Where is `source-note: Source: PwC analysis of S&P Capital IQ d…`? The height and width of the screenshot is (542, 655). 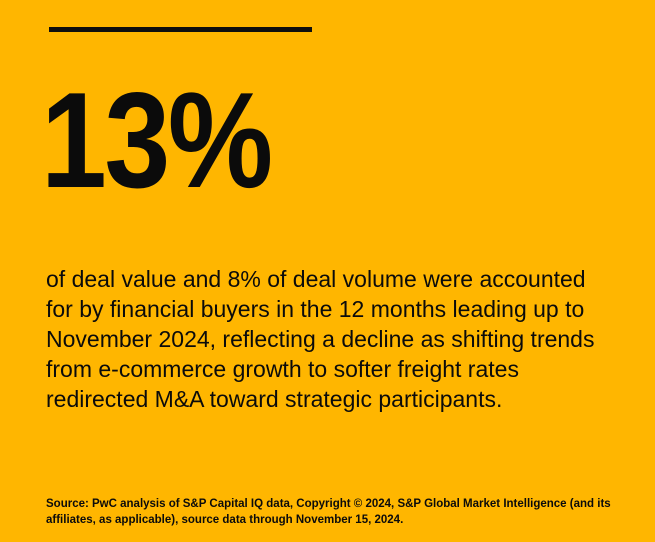
source-note: Source: PwC analysis of S&P Capital IQ d… is located at coordinates (346, 512).